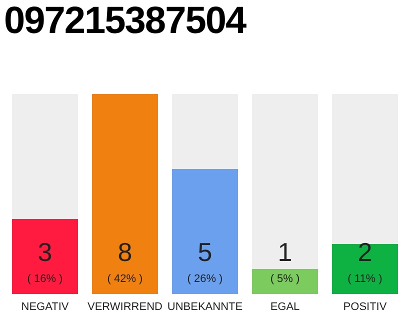 The width and height of the screenshot is (410, 320). What do you see at coordinates (125, 279) in the screenshot?
I see `annotation: ( 42% )` at bounding box center [125, 279].